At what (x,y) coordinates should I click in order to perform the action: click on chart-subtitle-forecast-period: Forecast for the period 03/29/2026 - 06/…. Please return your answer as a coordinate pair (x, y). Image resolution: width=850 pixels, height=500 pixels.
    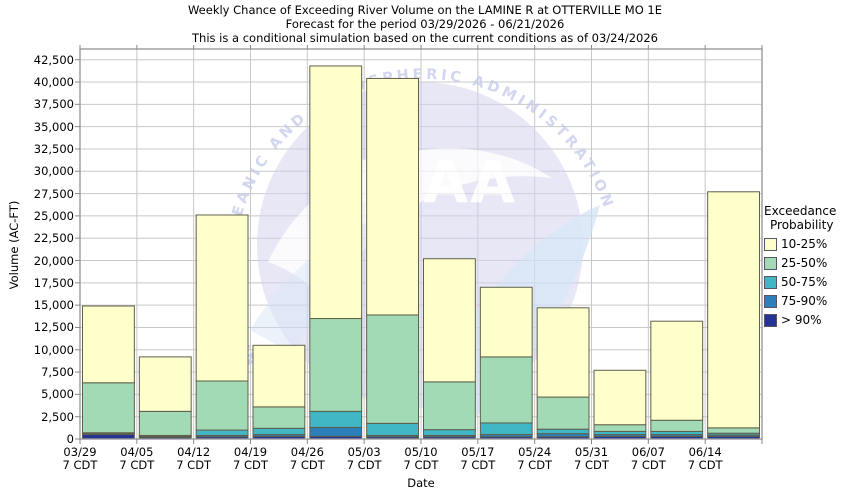
    Looking at the image, I should click on (425, 24).